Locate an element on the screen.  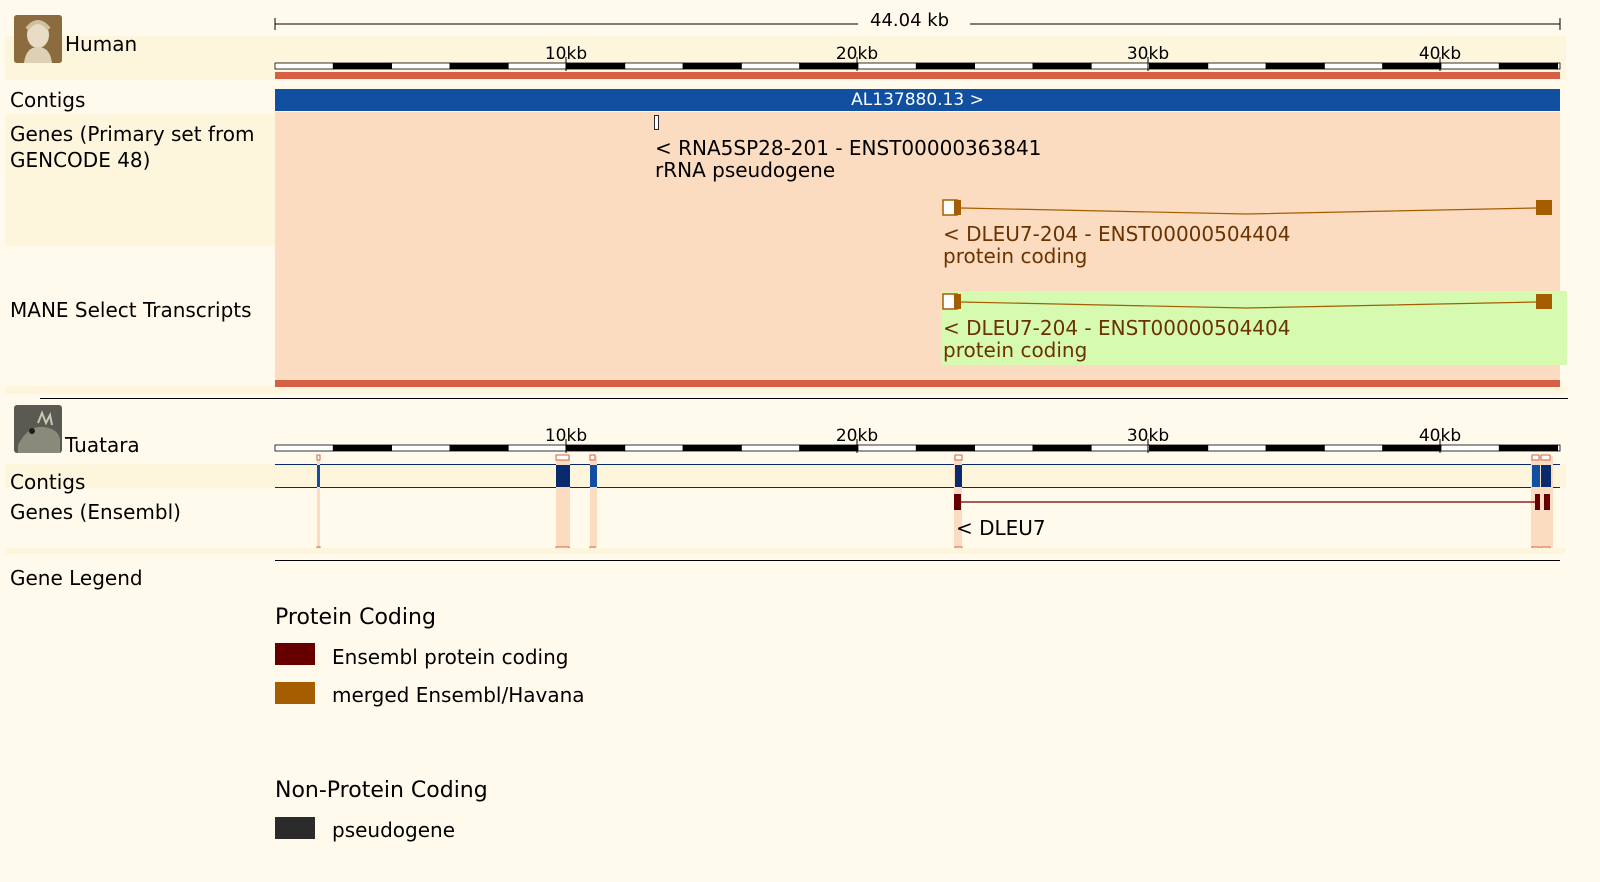
legend-protein-coding-title: Protein Coding is located at coordinates (355, 617).